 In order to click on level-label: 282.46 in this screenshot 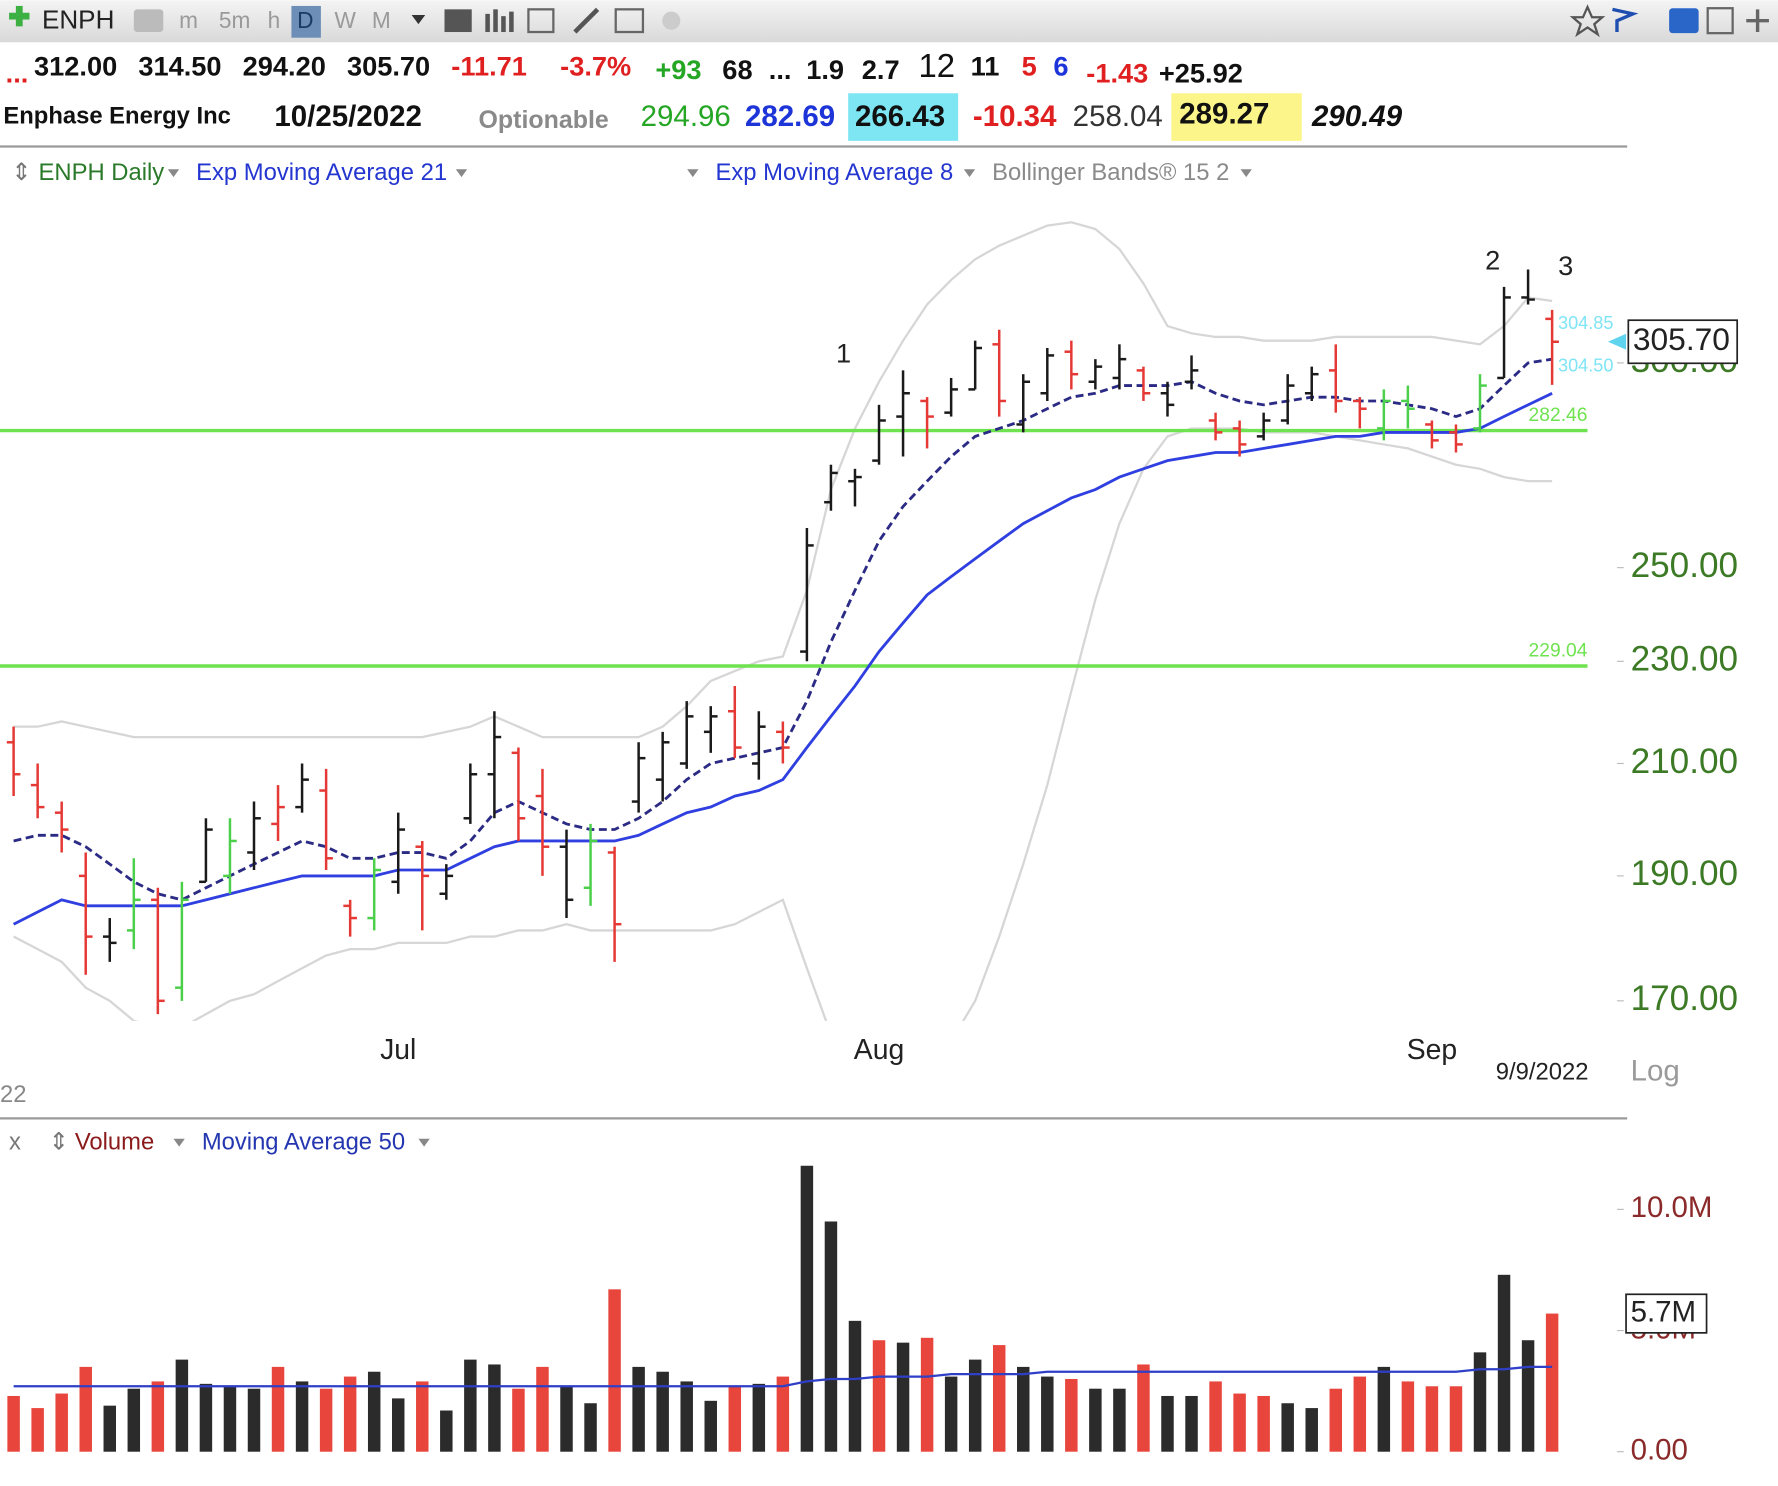, I will do `click(1558, 415)`.